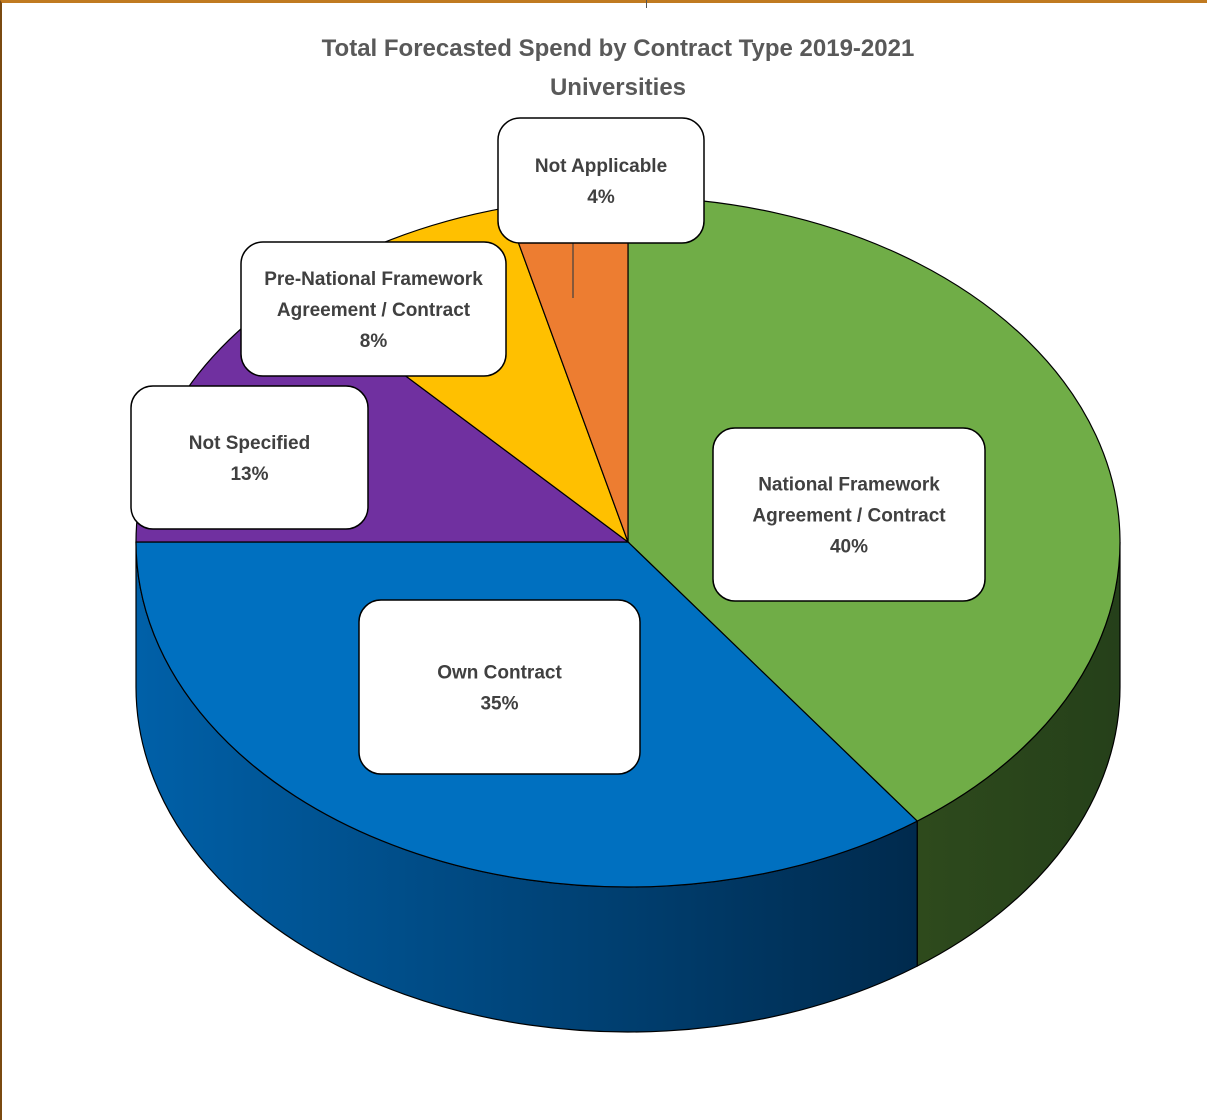 This screenshot has width=1207, height=1120. What do you see at coordinates (849, 485) in the screenshot?
I see `data-label-name: National Framework` at bounding box center [849, 485].